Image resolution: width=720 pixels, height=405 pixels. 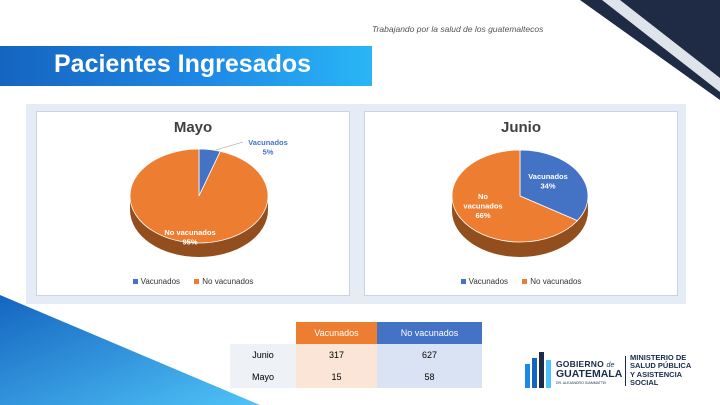 What do you see at coordinates (483, 196) in the screenshot?
I see `data-label: No` at bounding box center [483, 196].